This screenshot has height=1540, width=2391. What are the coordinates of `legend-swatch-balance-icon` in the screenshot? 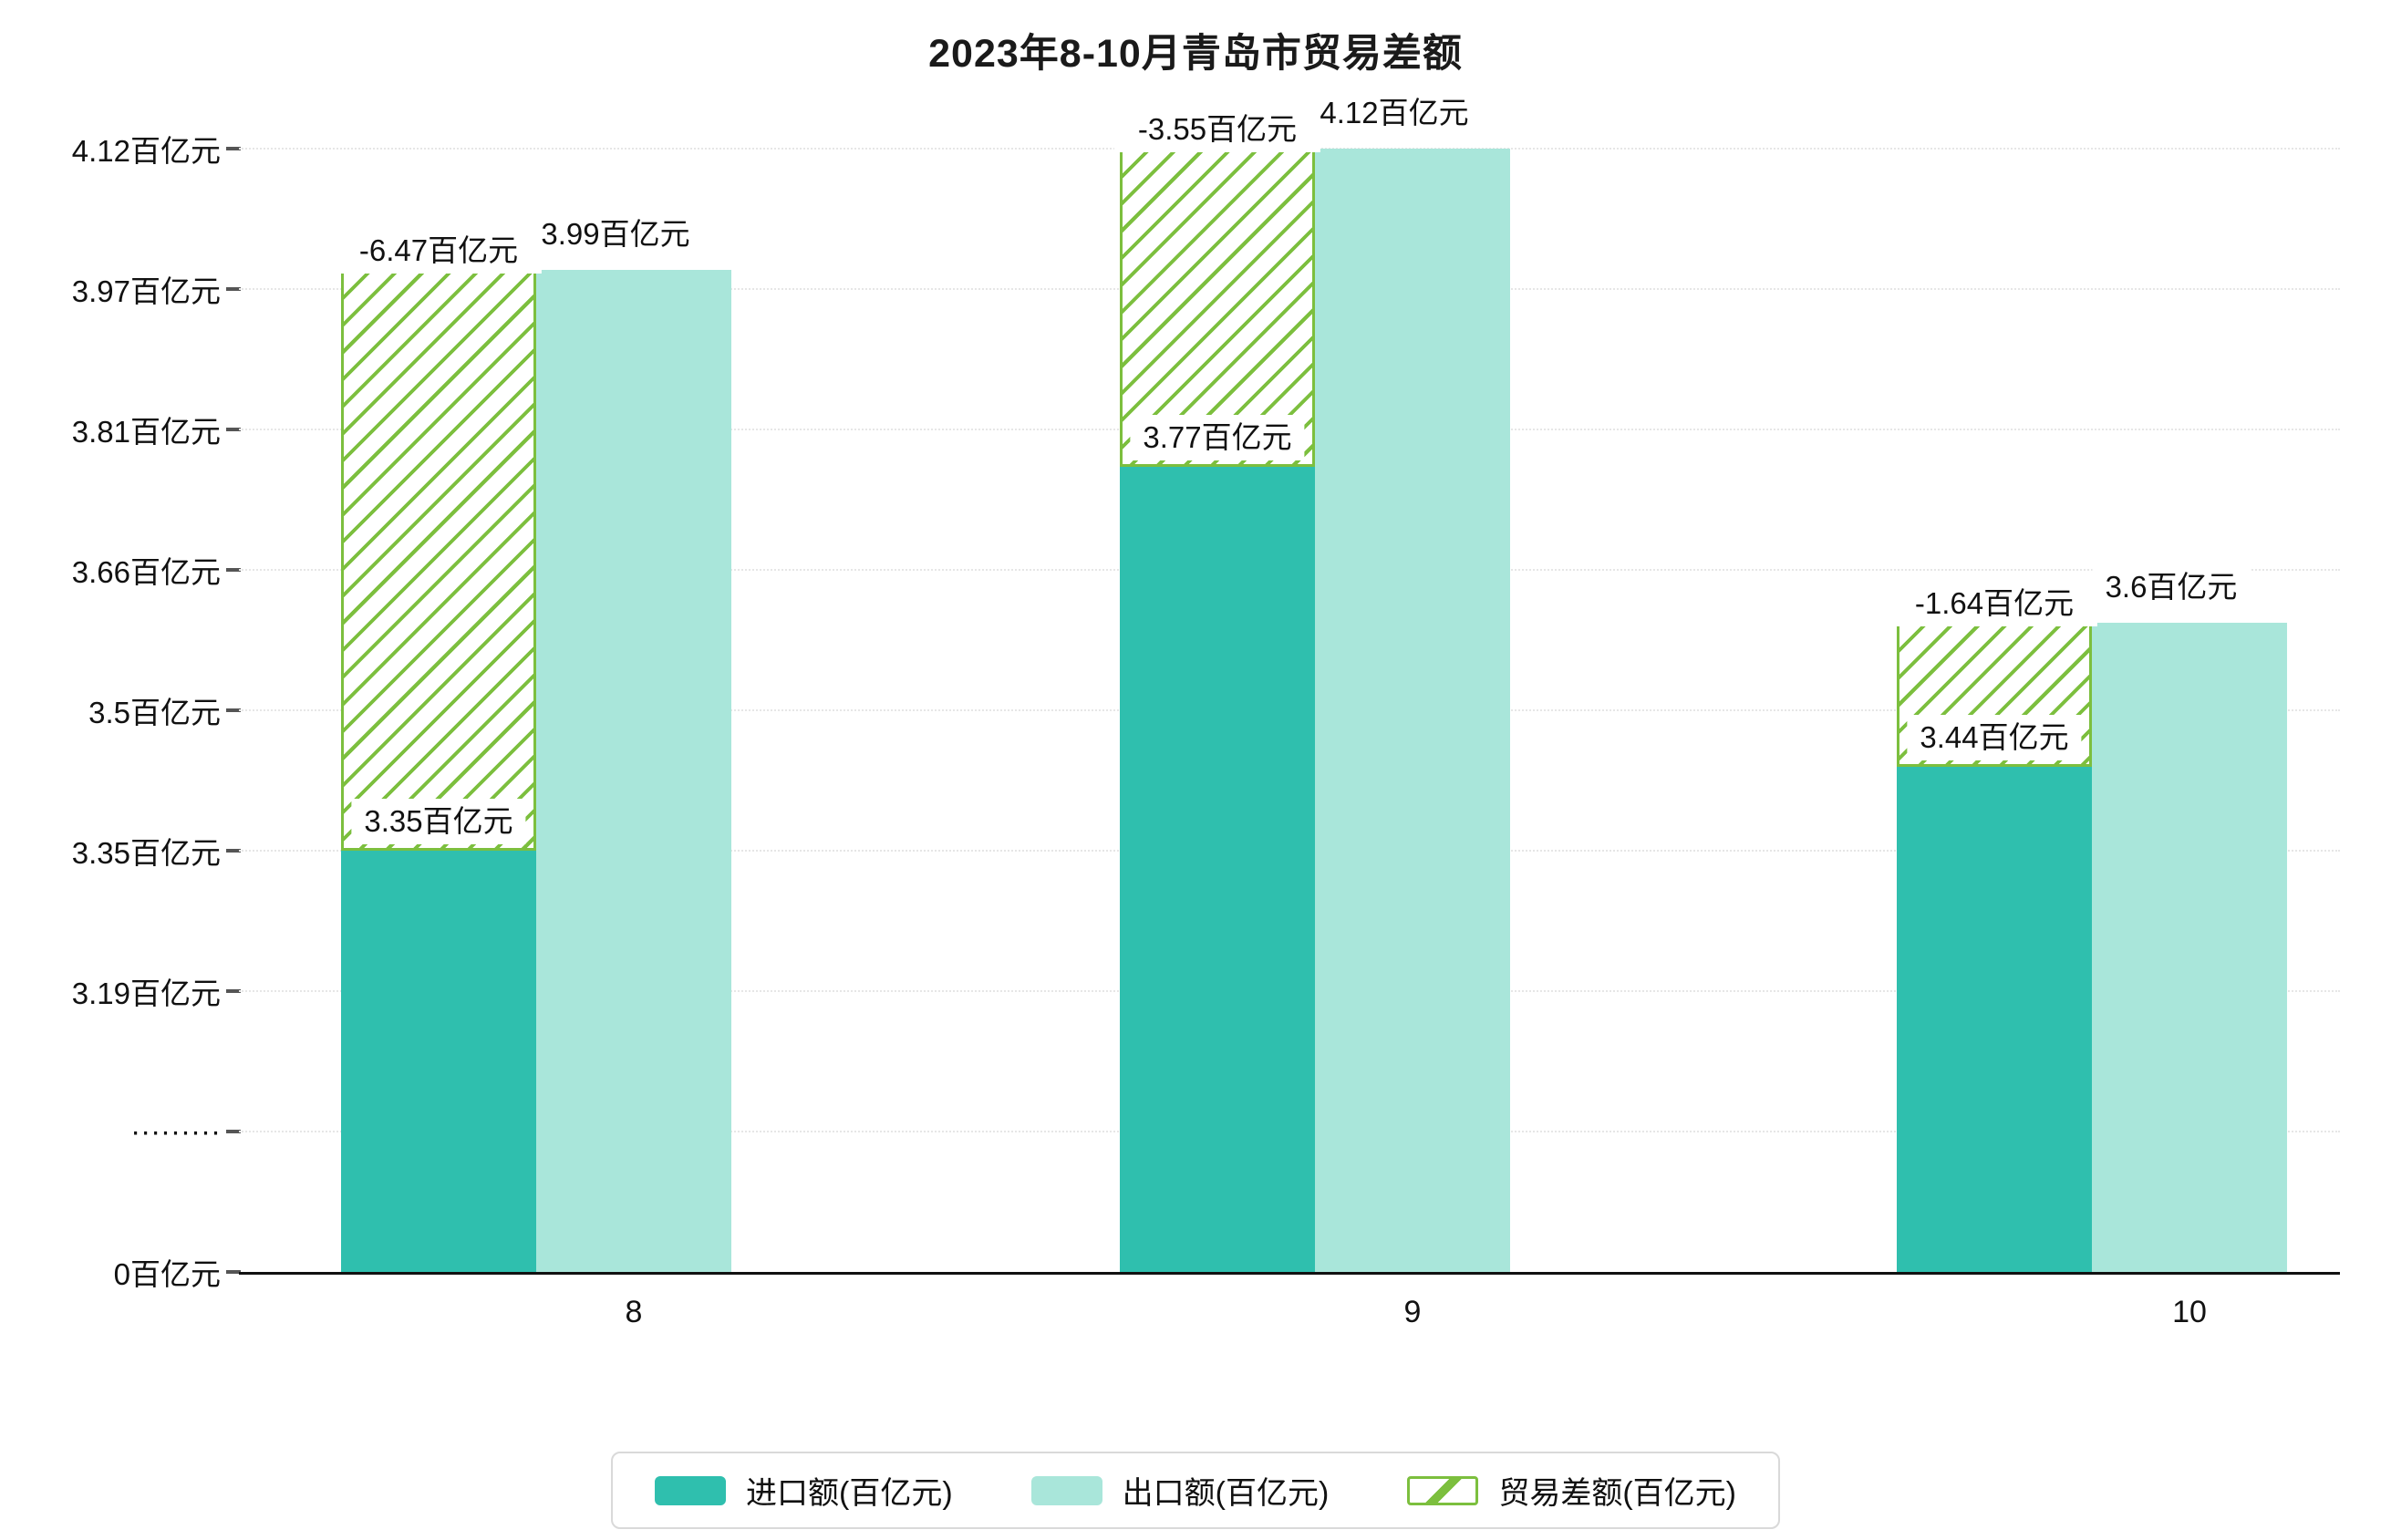 It's located at (1443, 1490).